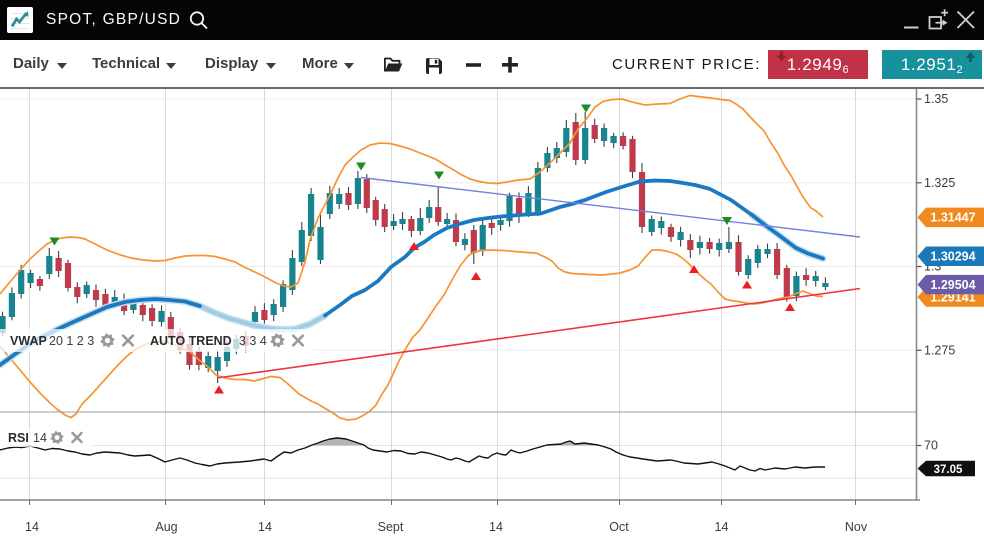  Describe the element at coordinates (856, 527) in the screenshot. I see `svg-text: Nov` at that location.